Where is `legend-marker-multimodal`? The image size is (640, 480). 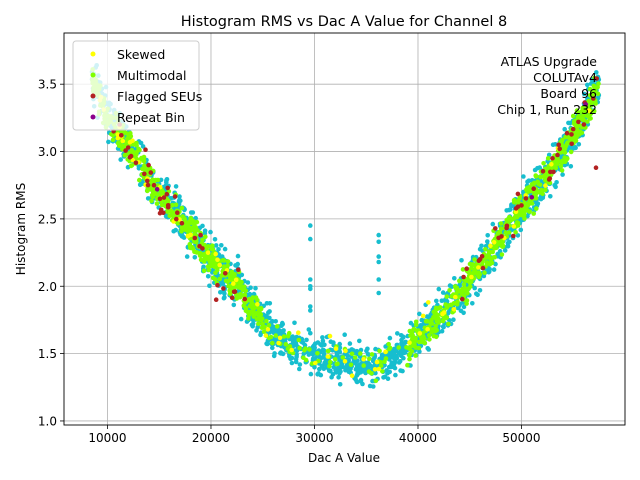 legend-marker-multimodal is located at coordinates (93, 75).